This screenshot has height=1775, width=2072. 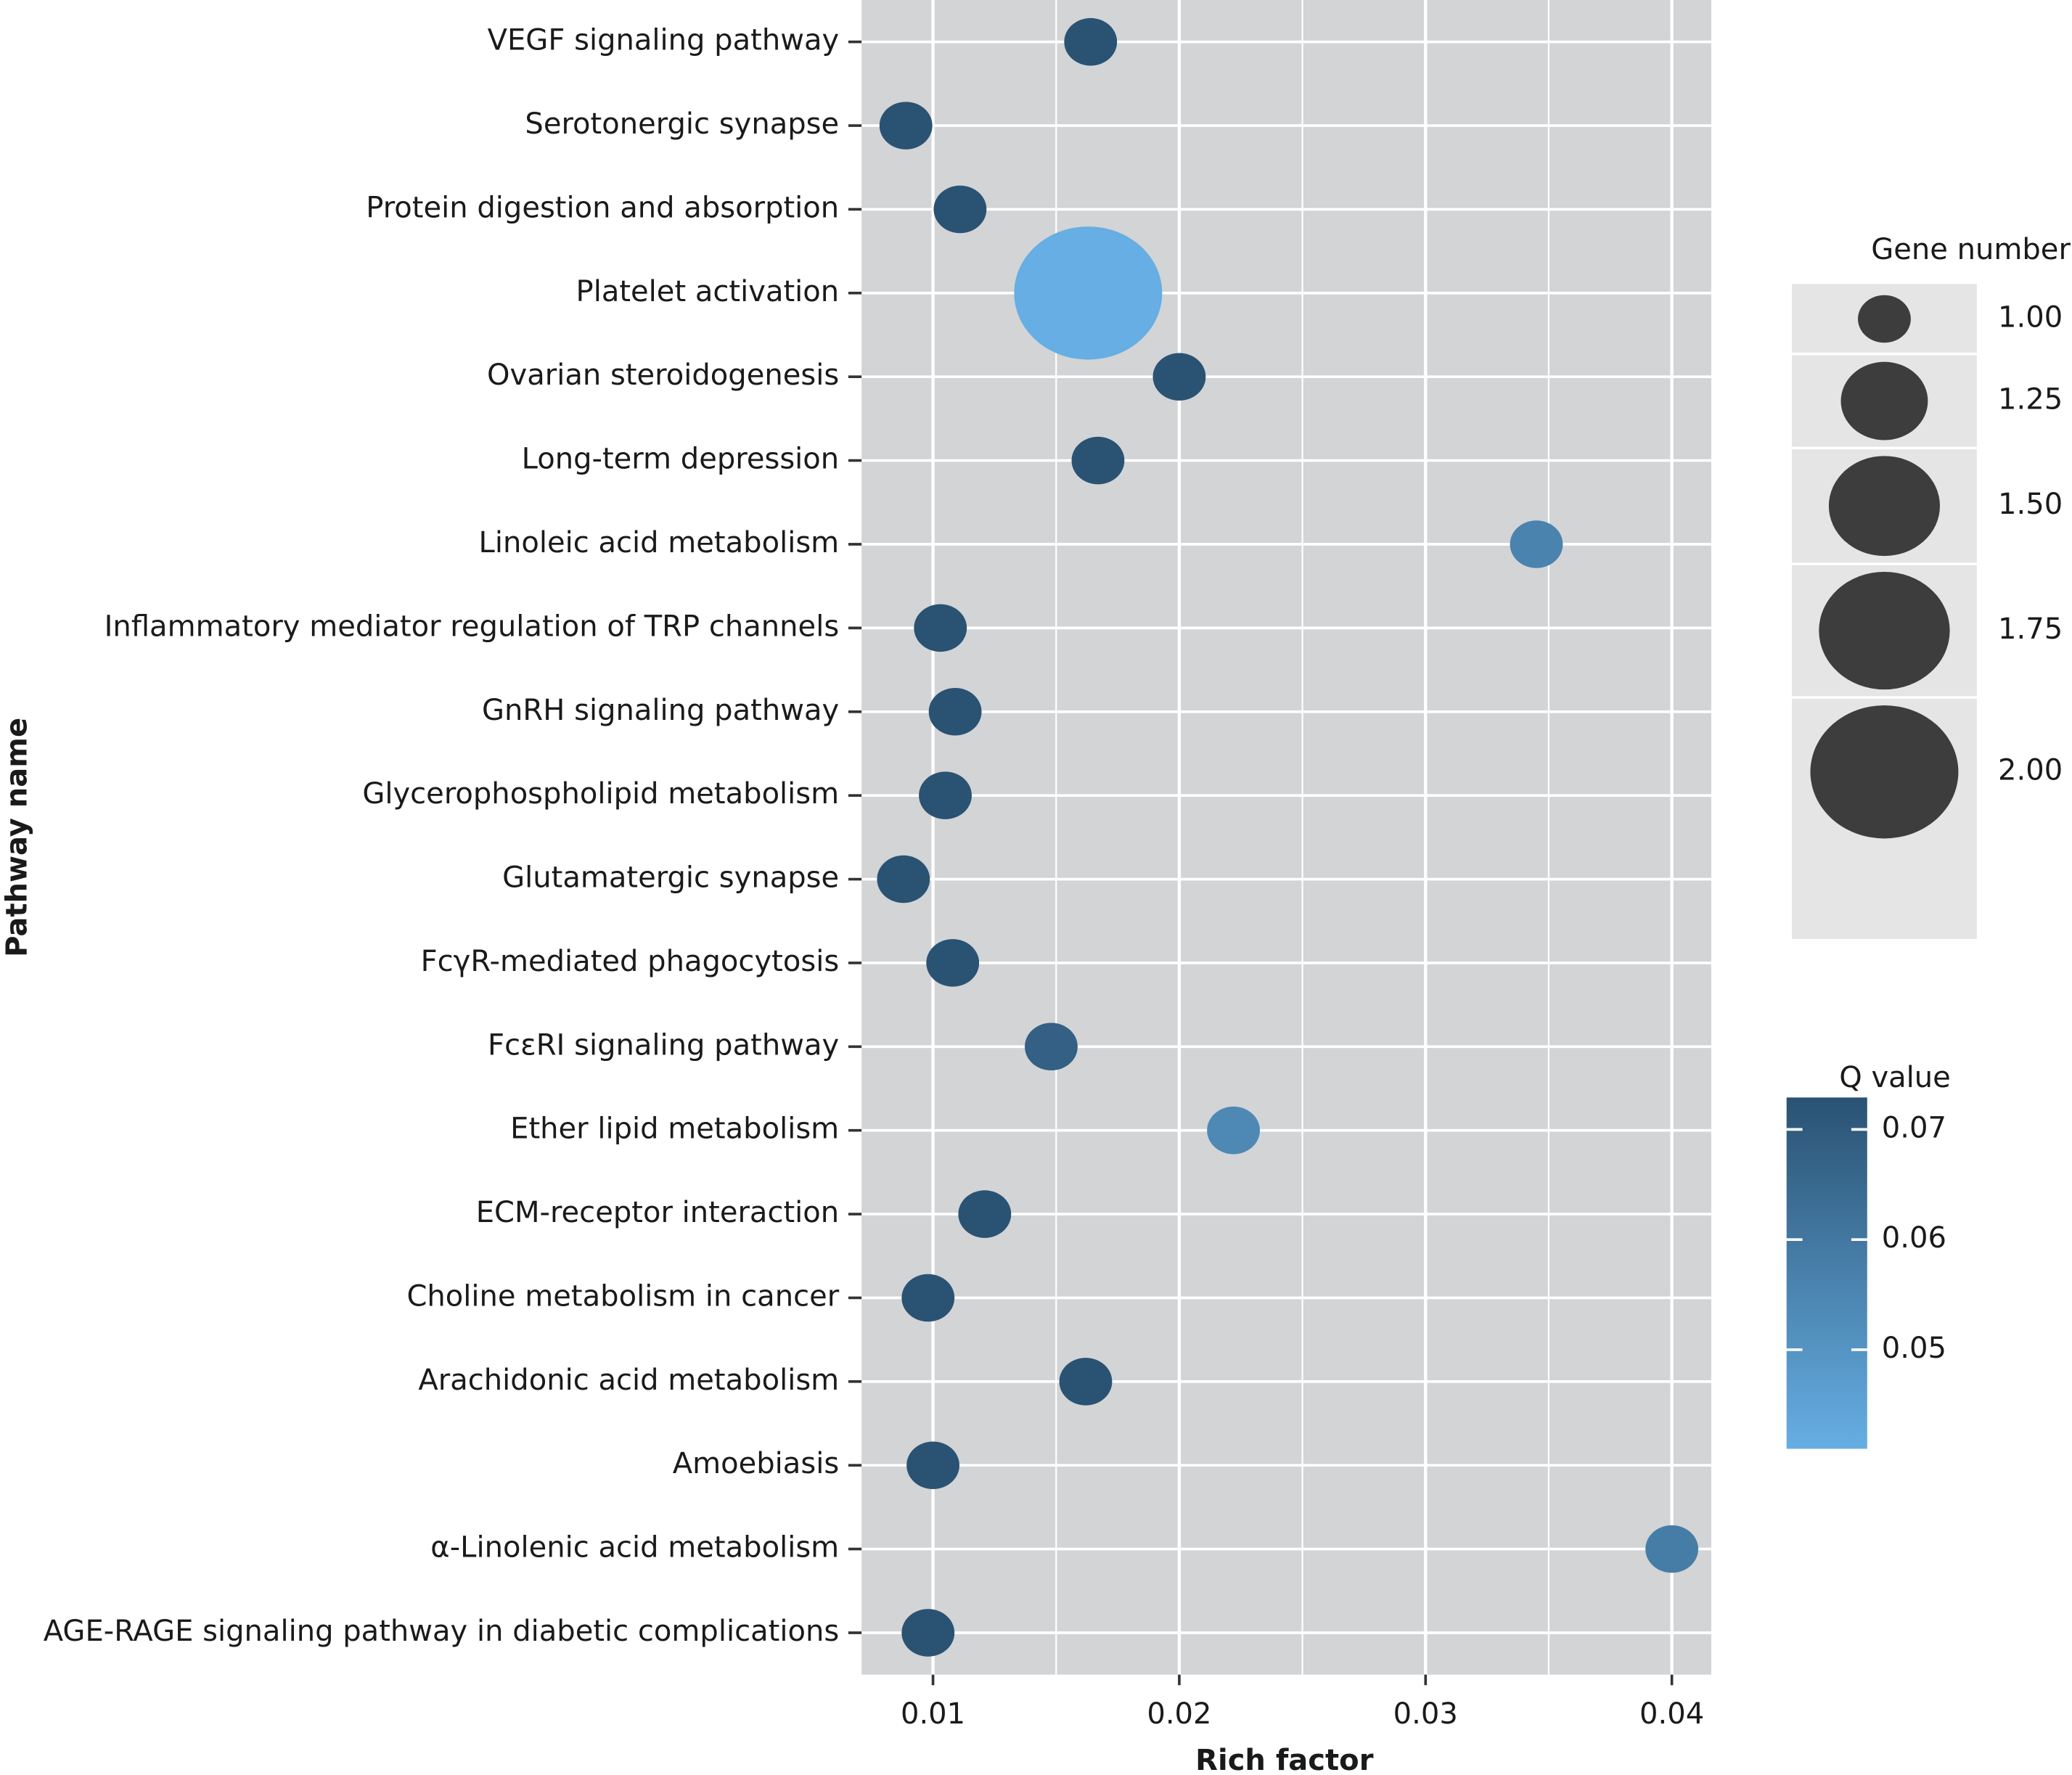 I want to click on y-tick-label: Arachidonic acid metabolism, so click(x=628, y=1380).